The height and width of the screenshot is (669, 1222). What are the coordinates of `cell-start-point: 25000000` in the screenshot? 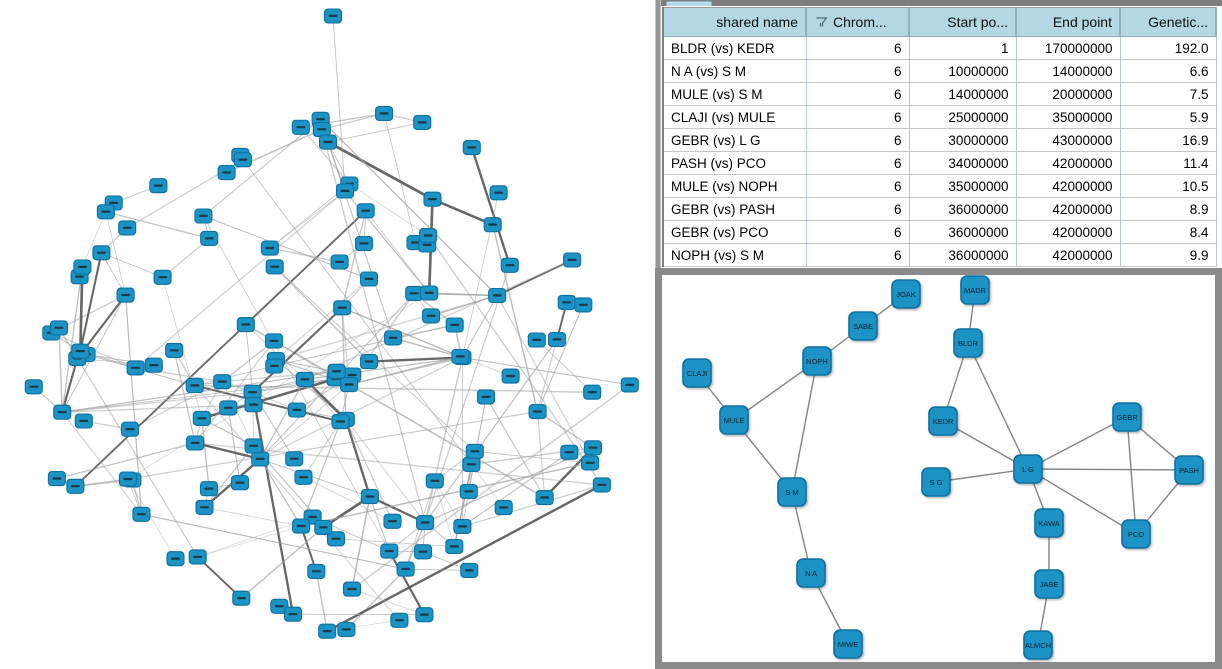 It's located at (963, 117).